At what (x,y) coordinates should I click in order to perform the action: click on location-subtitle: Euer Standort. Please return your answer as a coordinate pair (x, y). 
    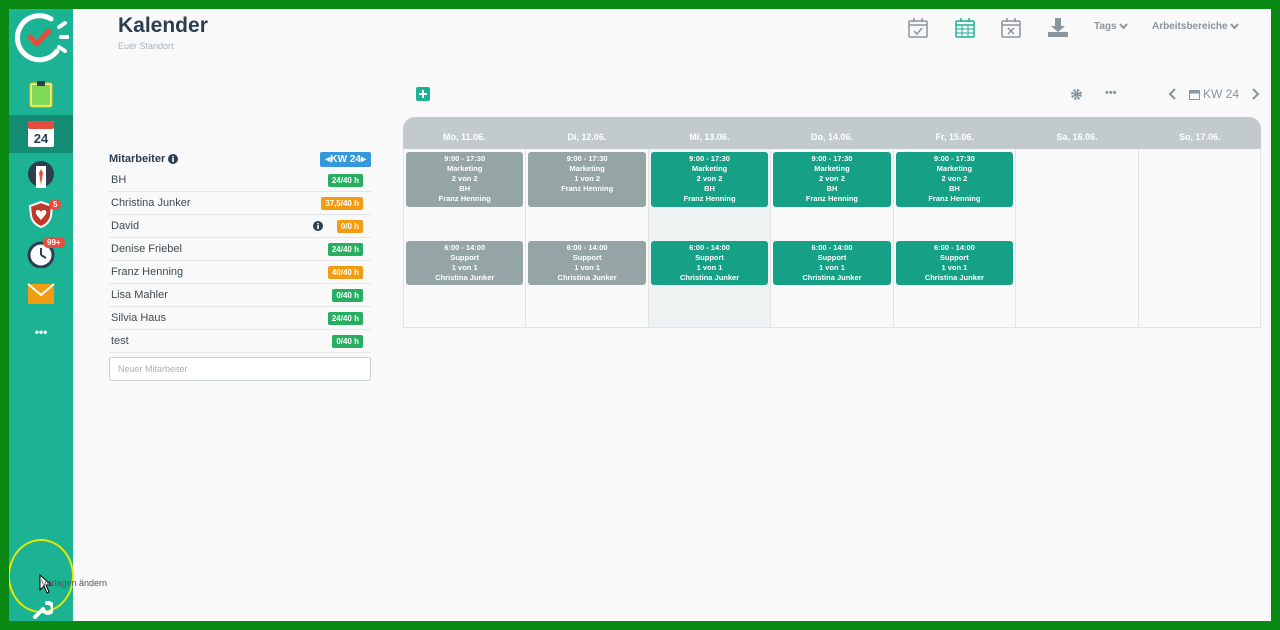
    Looking at the image, I should click on (146, 46).